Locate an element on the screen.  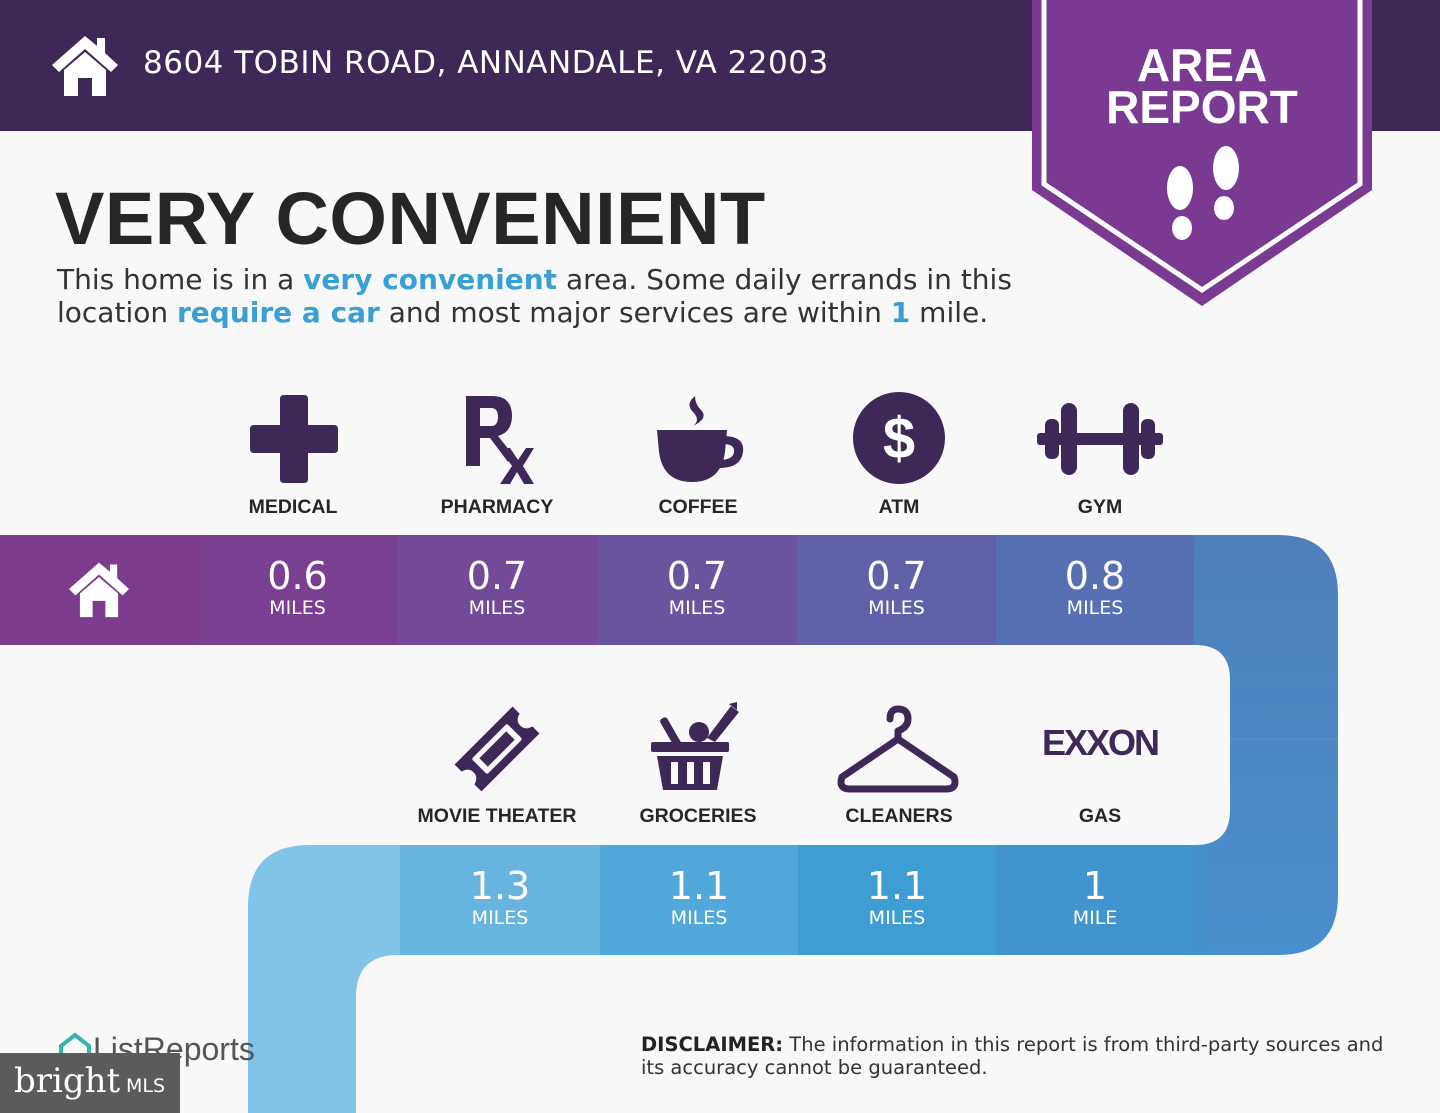
distance-cell-gas: 1 MILE is located at coordinates (1095, 900).